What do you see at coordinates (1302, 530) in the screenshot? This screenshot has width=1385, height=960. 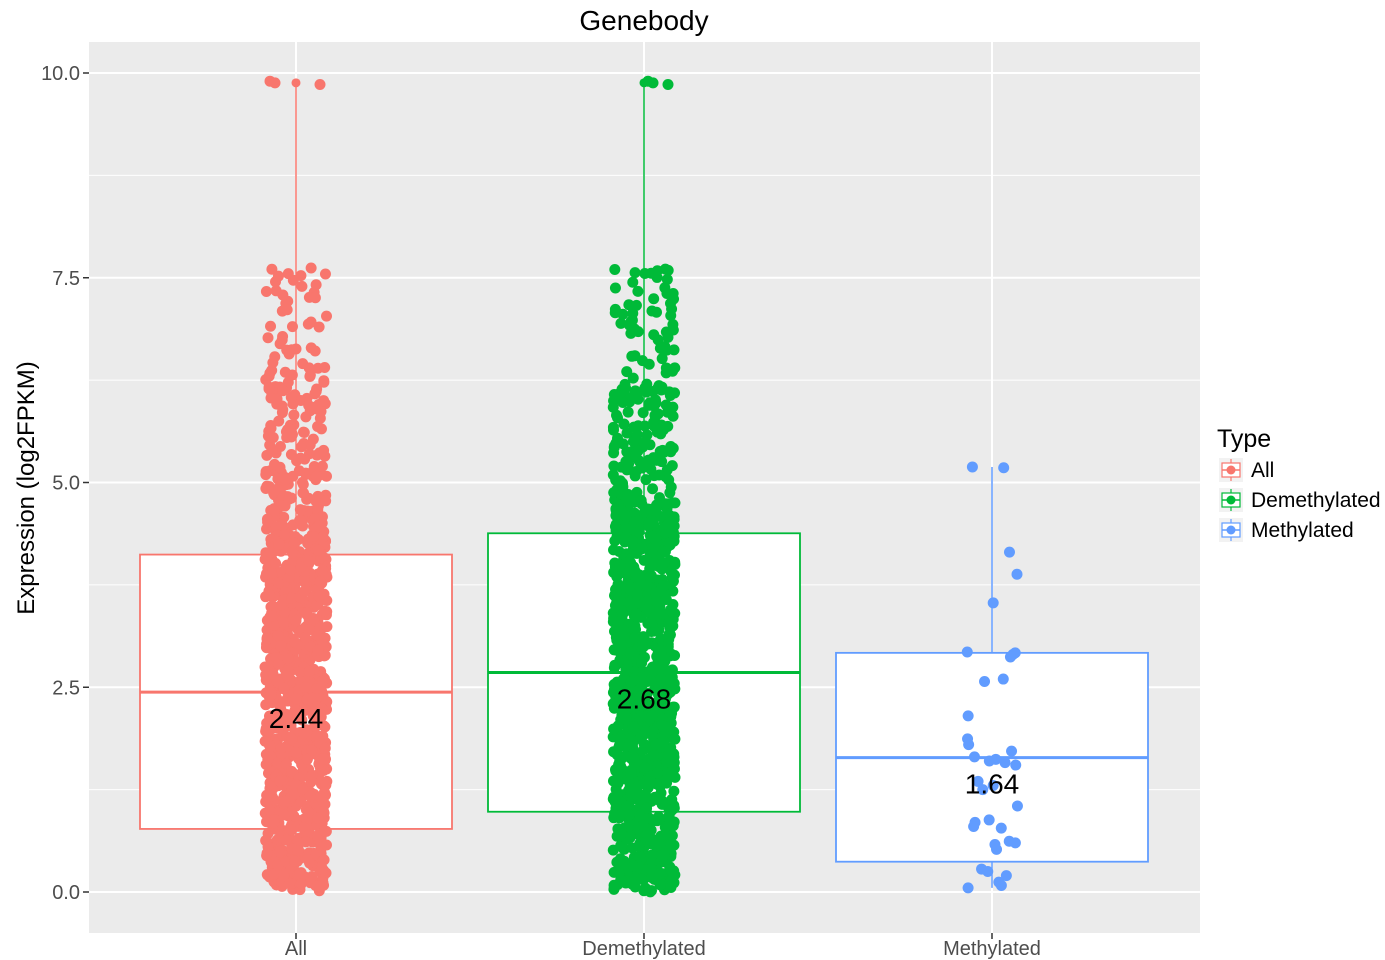 I see `legend-label: Methylated` at bounding box center [1302, 530].